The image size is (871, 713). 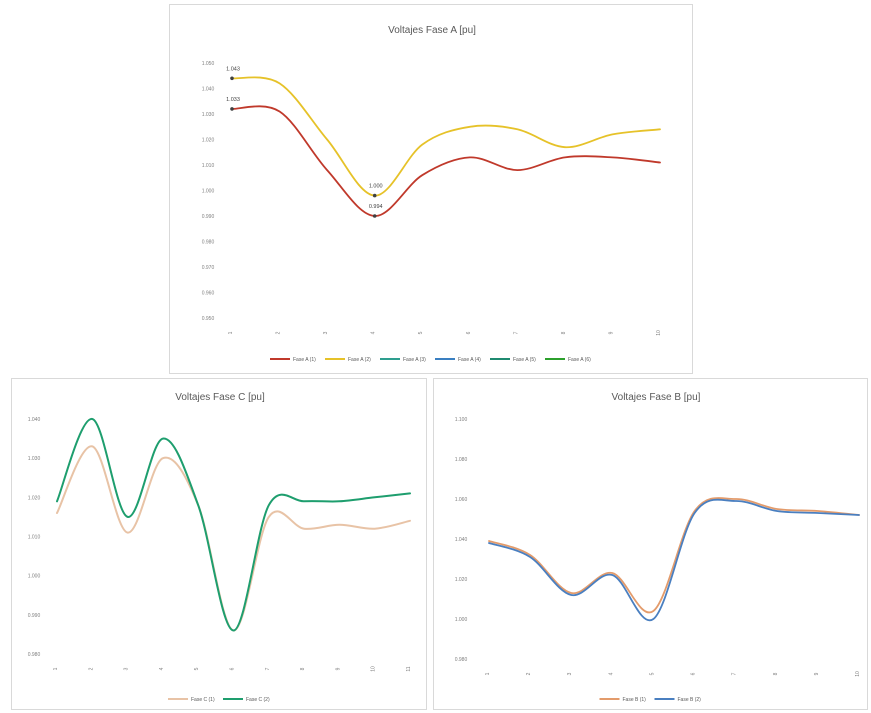 I want to click on legend-label: Fase A (6), so click(x=579, y=360).